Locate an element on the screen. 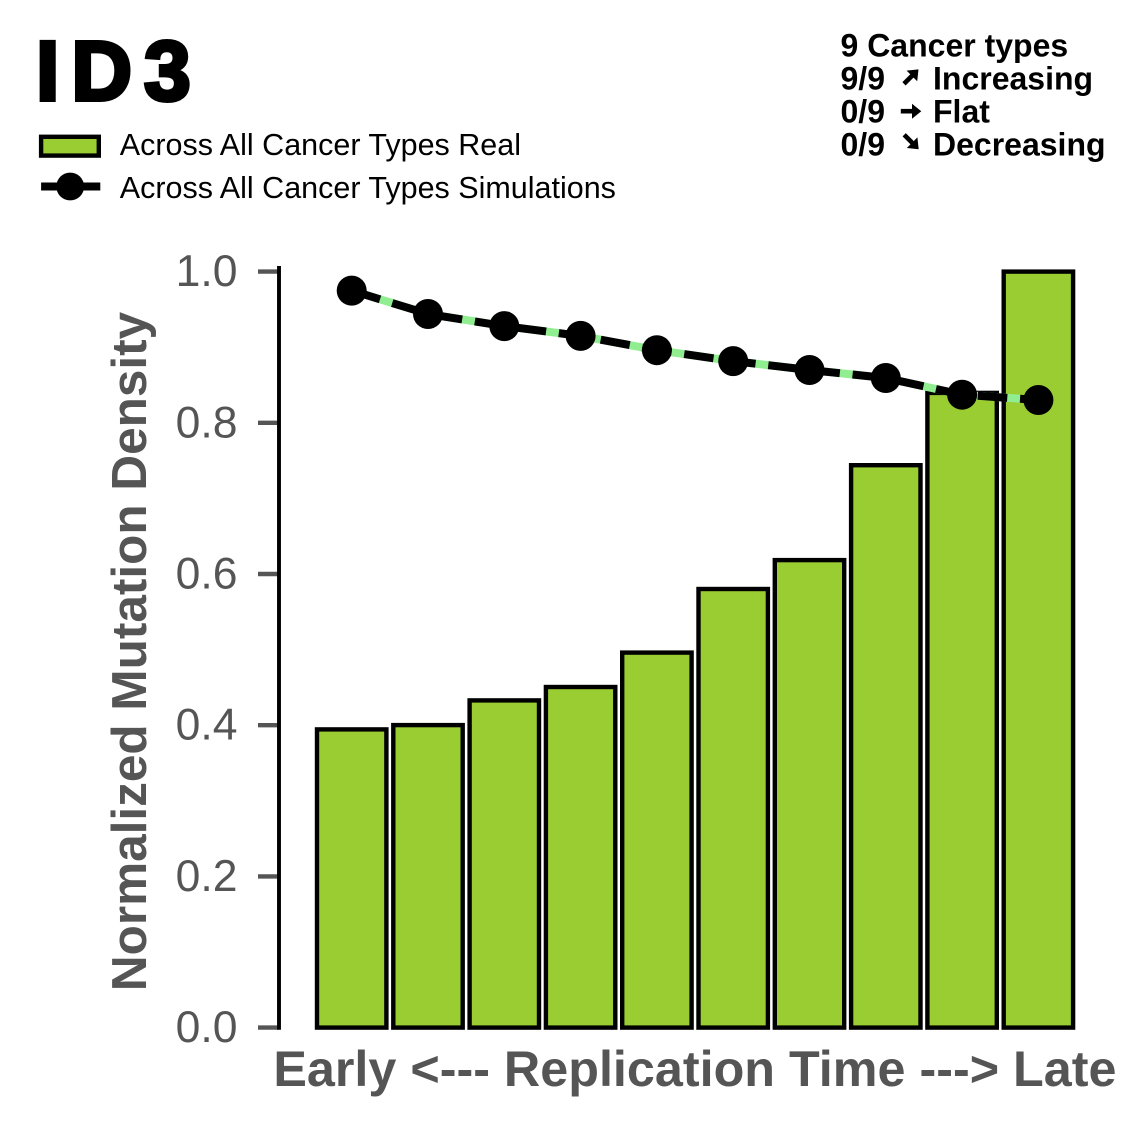 This screenshot has height=1125, width=1147. svg-text: Normalized Mutation Density is located at coordinates (129, 651).